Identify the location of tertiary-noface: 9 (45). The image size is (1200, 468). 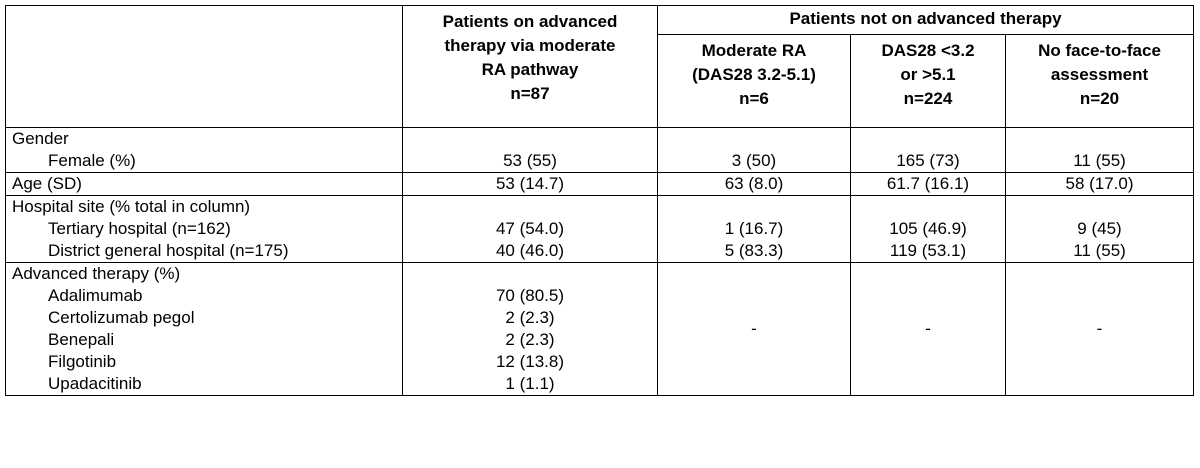
(1099, 228).